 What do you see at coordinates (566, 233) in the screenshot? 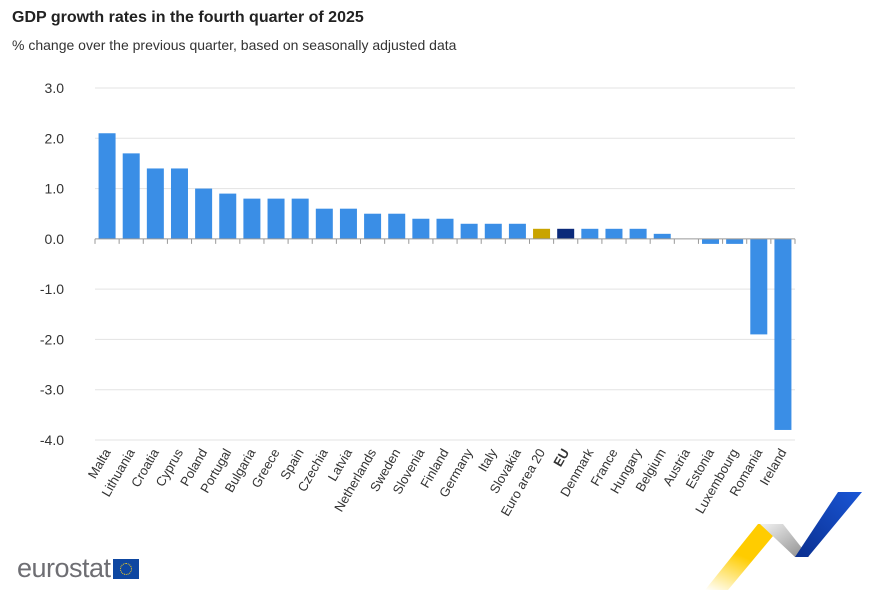
I see `bar-eu` at bounding box center [566, 233].